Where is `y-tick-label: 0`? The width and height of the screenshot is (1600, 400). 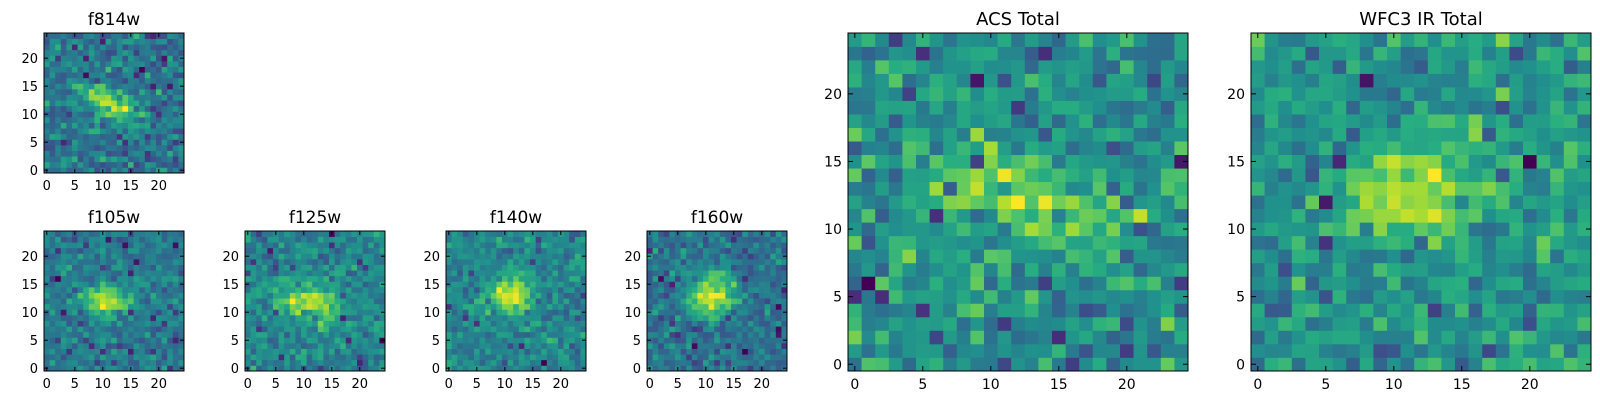
y-tick-label: 0 is located at coordinates (235, 369).